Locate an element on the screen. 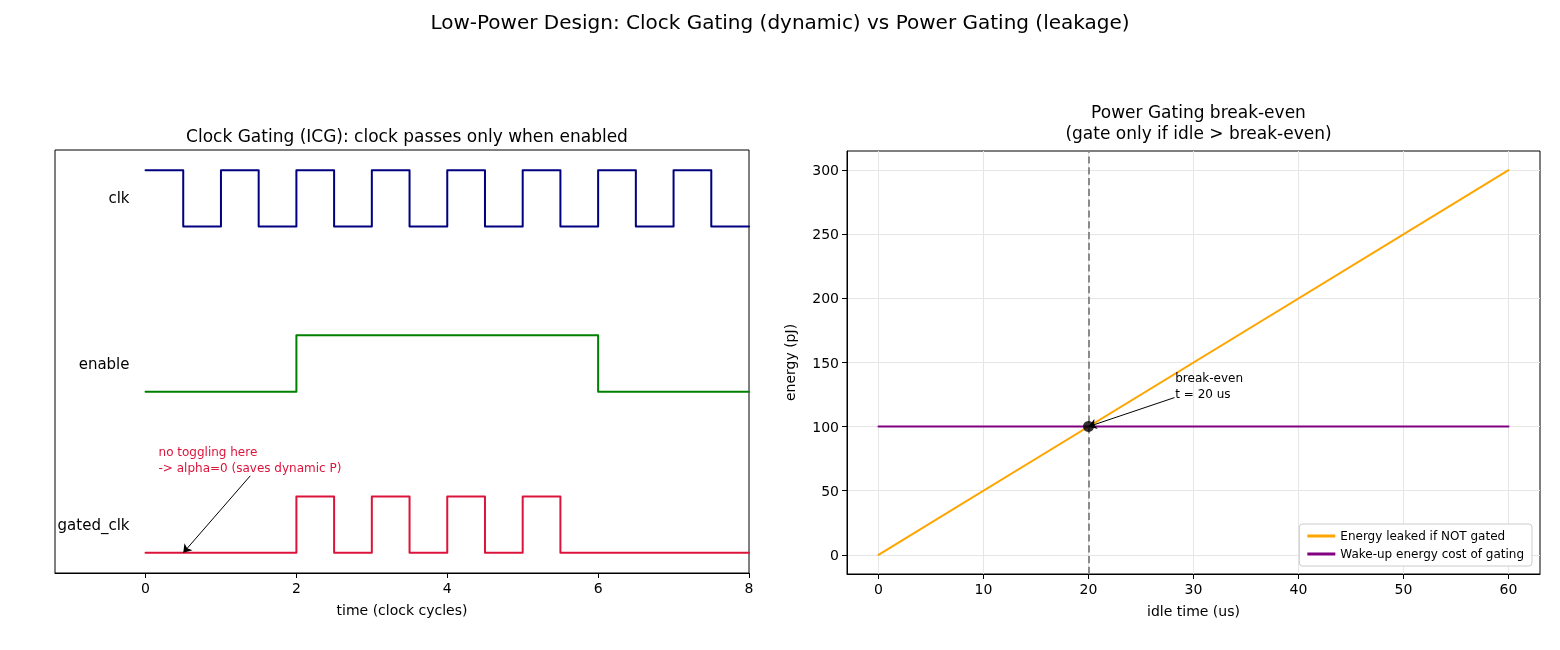 The image size is (1560, 650). x-tick-label: 60 is located at coordinates (1508, 589).